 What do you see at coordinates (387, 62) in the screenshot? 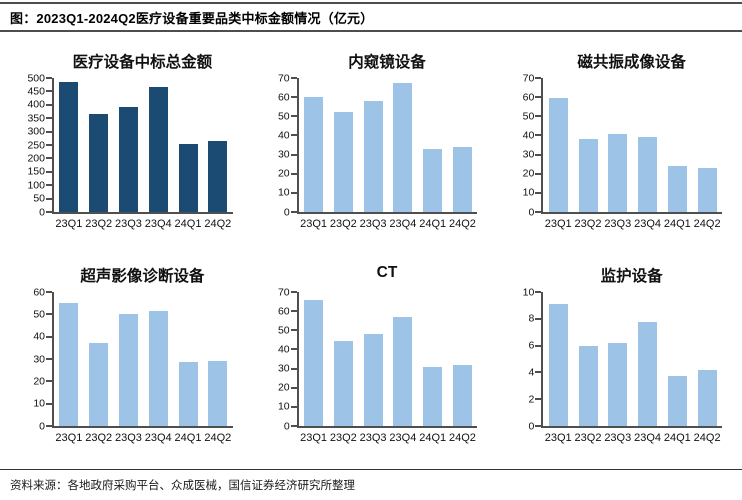
I see `chart-title: 内窥镜设备` at bounding box center [387, 62].